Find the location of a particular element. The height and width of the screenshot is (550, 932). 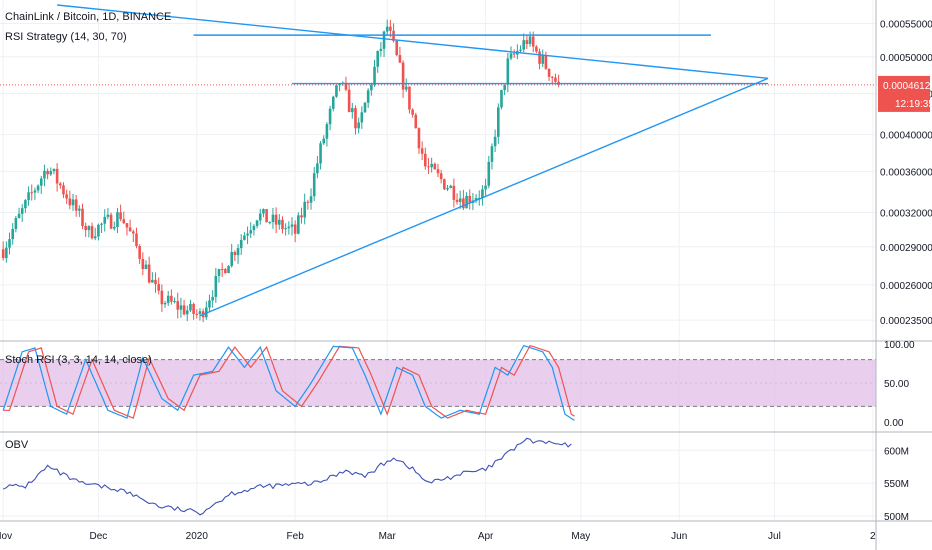

stoch-tick-label: 0.00 is located at coordinates (894, 423).